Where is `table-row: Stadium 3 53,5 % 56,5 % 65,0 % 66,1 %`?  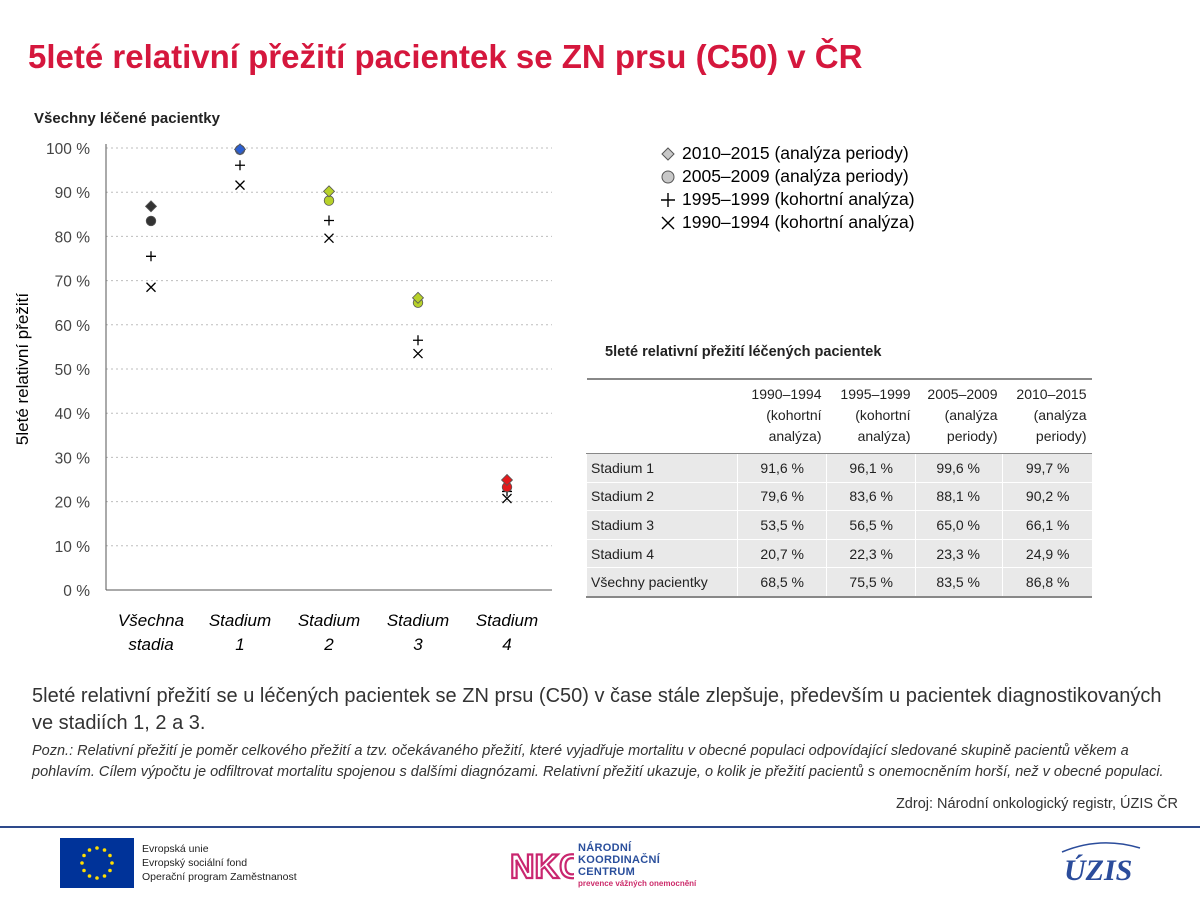
table-row: Stadium 3 53,5 % 56,5 % 65,0 % 66,1 % is located at coordinates (839, 525).